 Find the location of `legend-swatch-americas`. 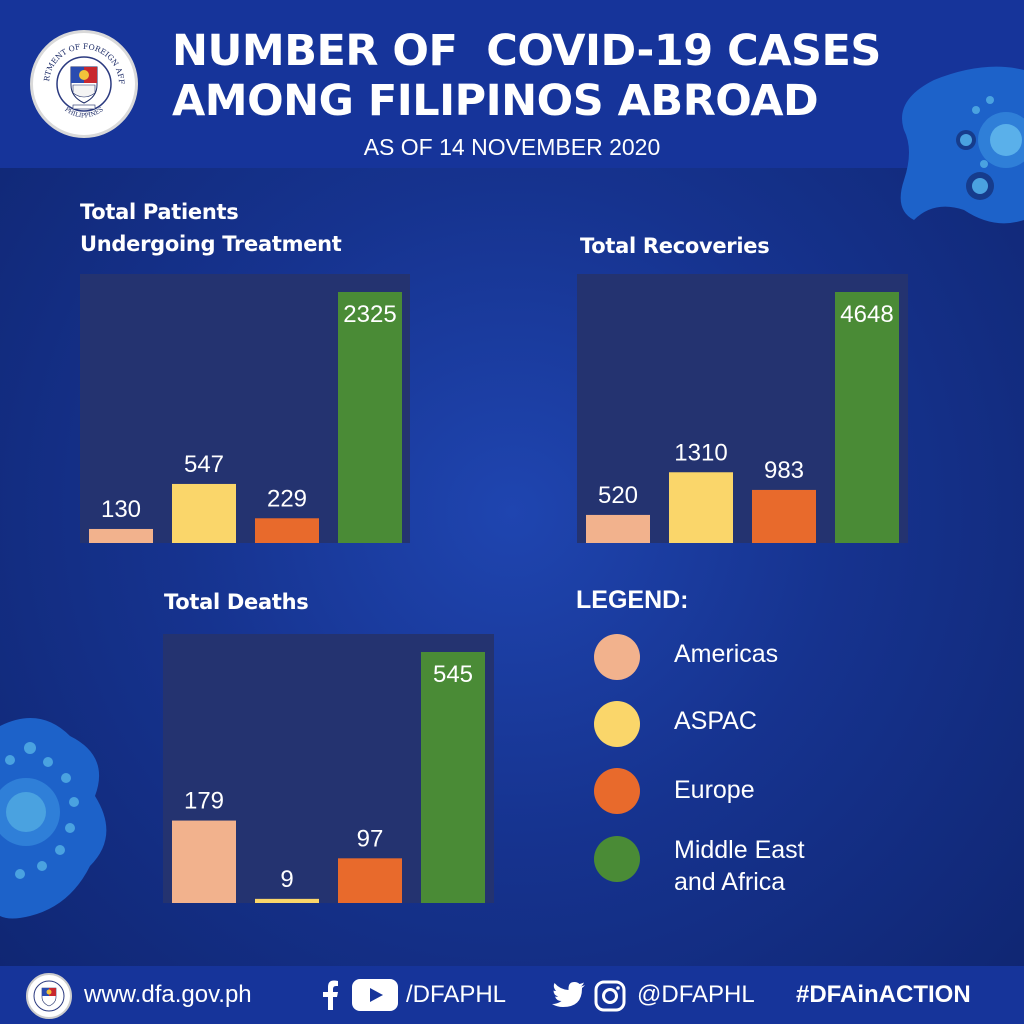

legend-swatch-americas is located at coordinates (617, 657).